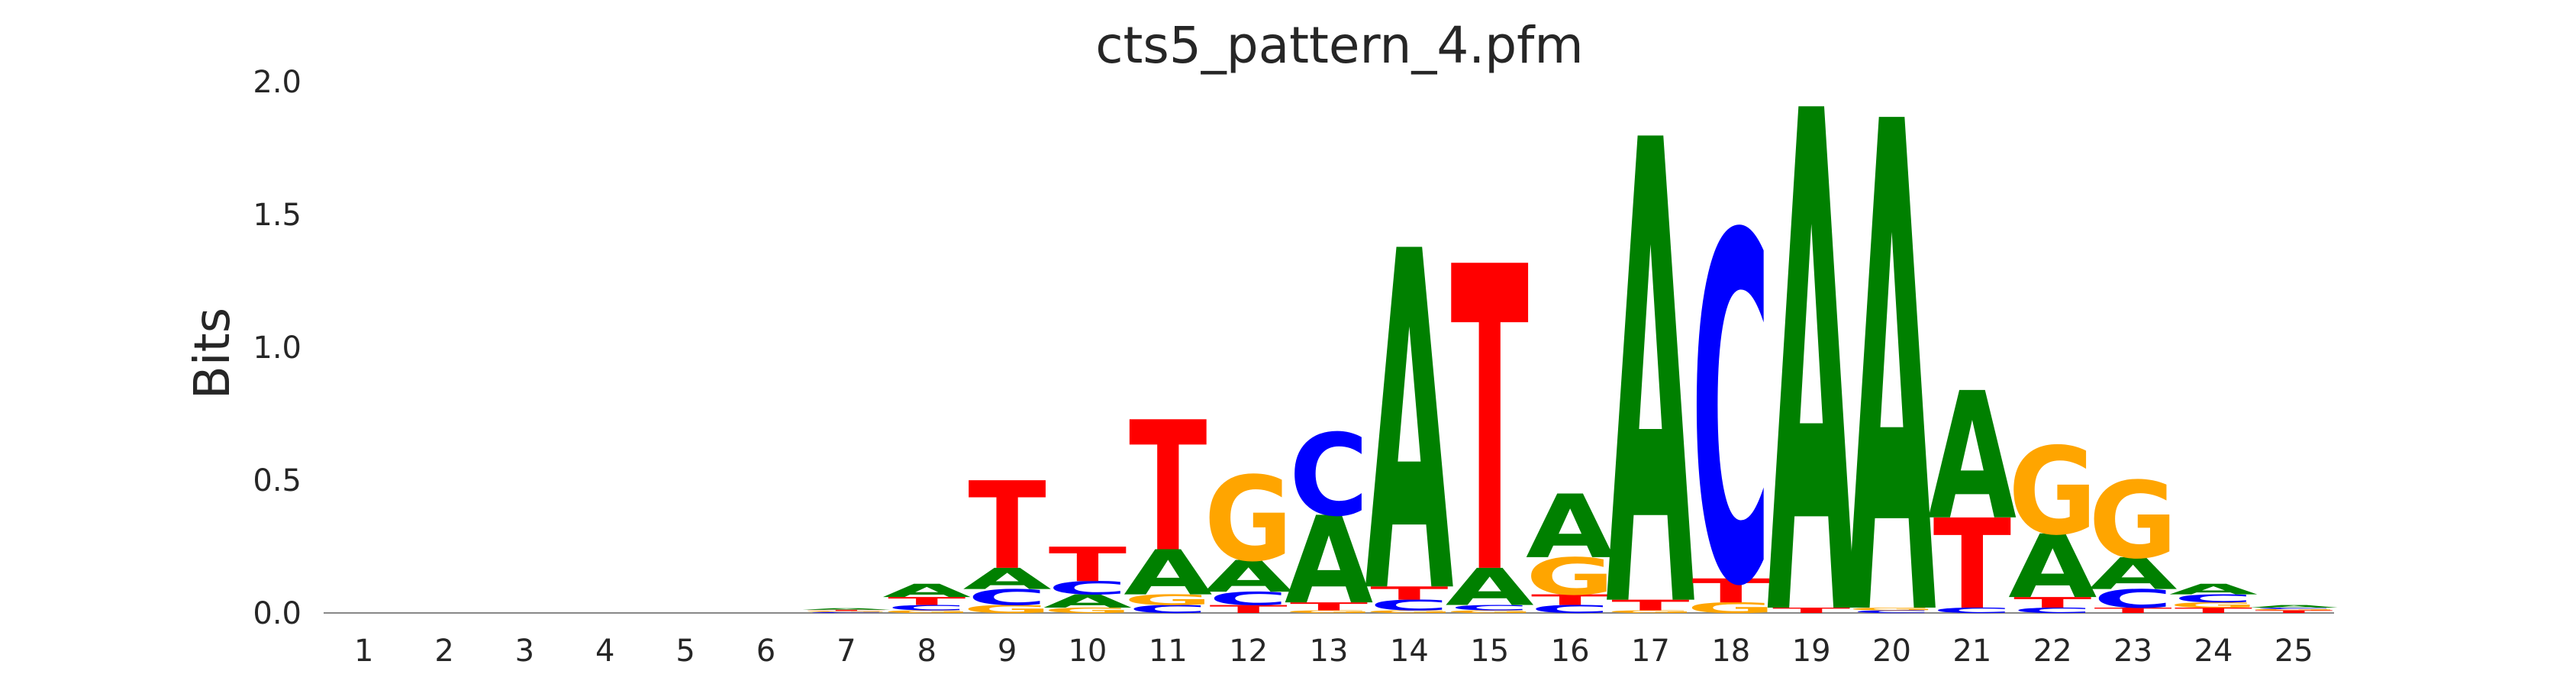 The width and height of the screenshot is (2576, 687). I want to click on x-tick-label: 15, so click(1490, 651).